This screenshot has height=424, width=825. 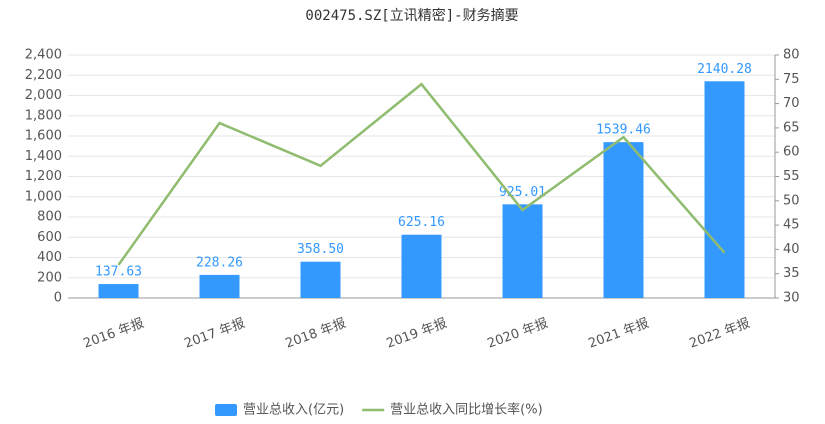 I want to click on y2-tick-label: 40, so click(x=791, y=249).